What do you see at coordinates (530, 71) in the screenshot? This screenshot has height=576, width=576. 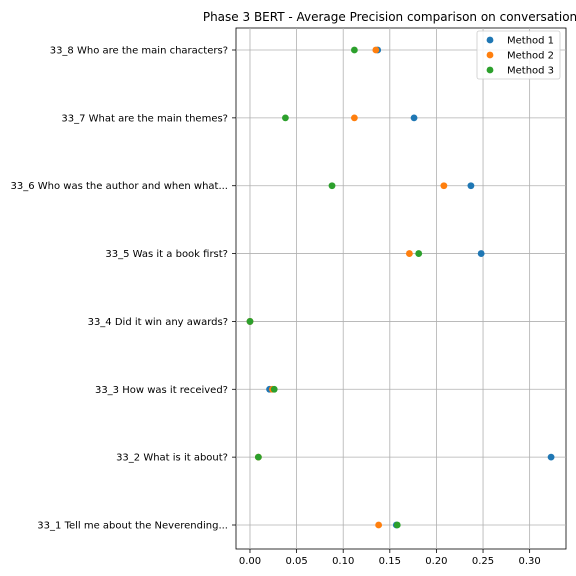 I see `legend-label: Method 3` at bounding box center [530, 71].